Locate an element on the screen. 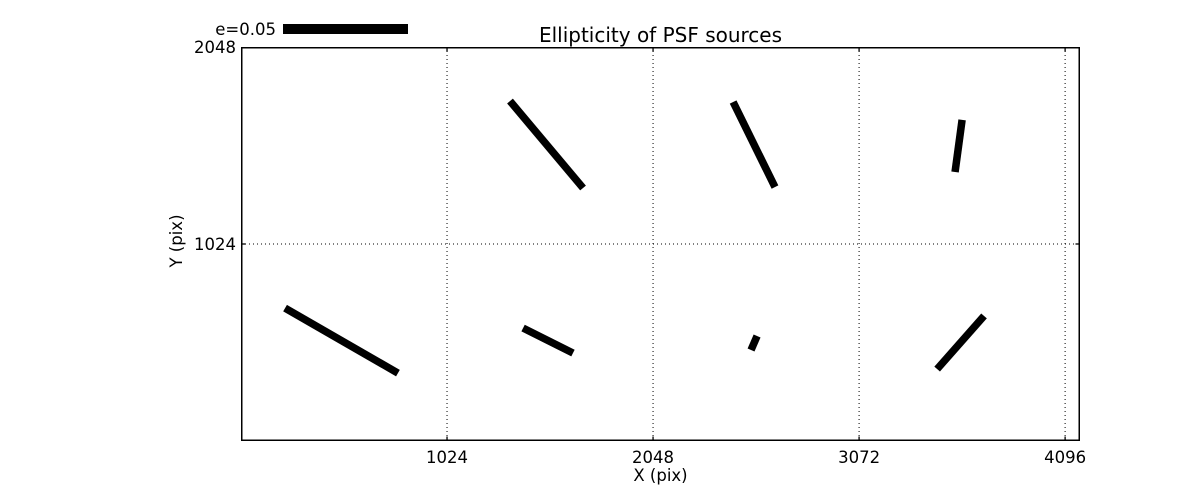 Image resolution: width=1200 pixels, height=490 pixels. legend-scale-bar is located at coordinates (345, 29).